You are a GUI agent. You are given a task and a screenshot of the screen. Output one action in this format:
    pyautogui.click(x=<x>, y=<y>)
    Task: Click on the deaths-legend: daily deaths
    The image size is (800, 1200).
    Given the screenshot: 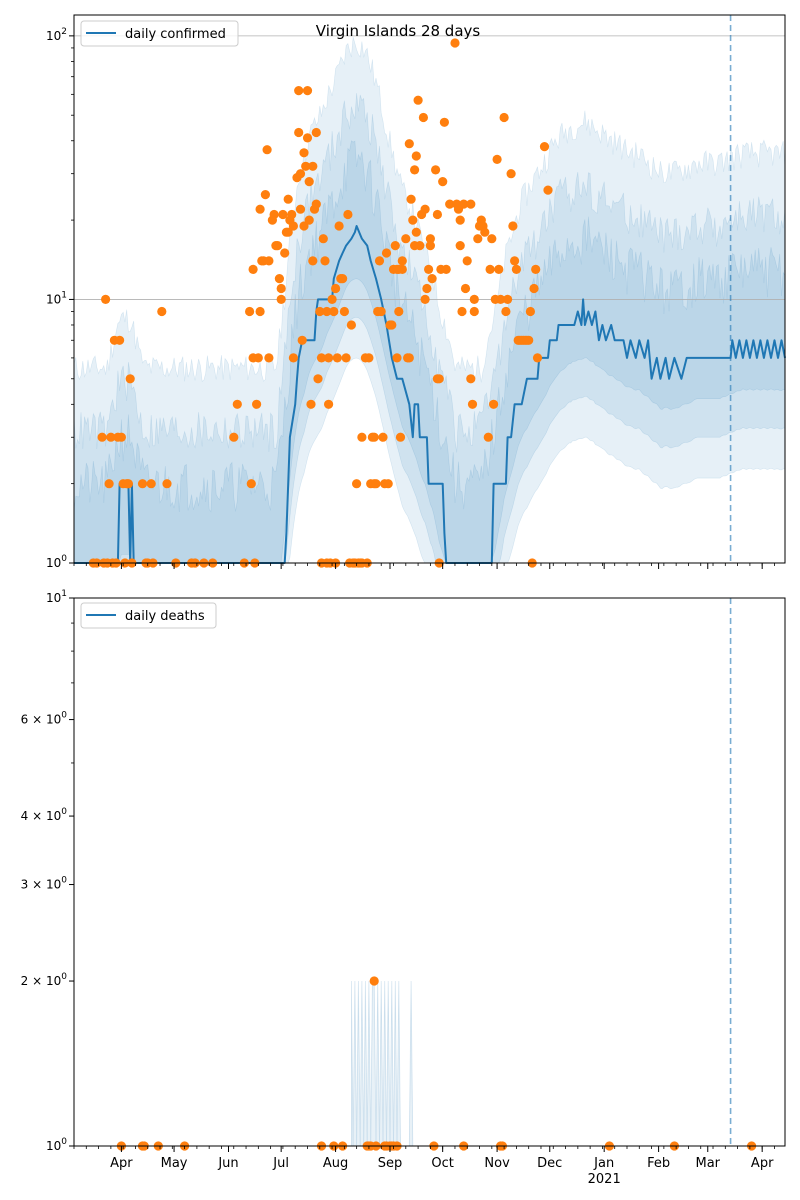 What is the action you would take?
    pyautogui.click(x=148, y=615)
    